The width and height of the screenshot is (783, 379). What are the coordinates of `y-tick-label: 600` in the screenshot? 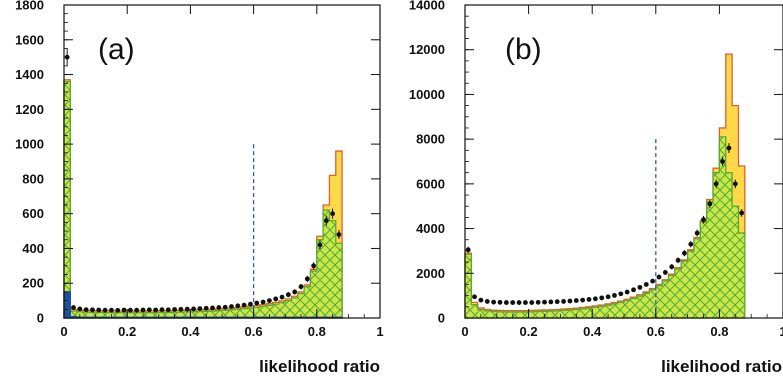 It's located at (33, 213).